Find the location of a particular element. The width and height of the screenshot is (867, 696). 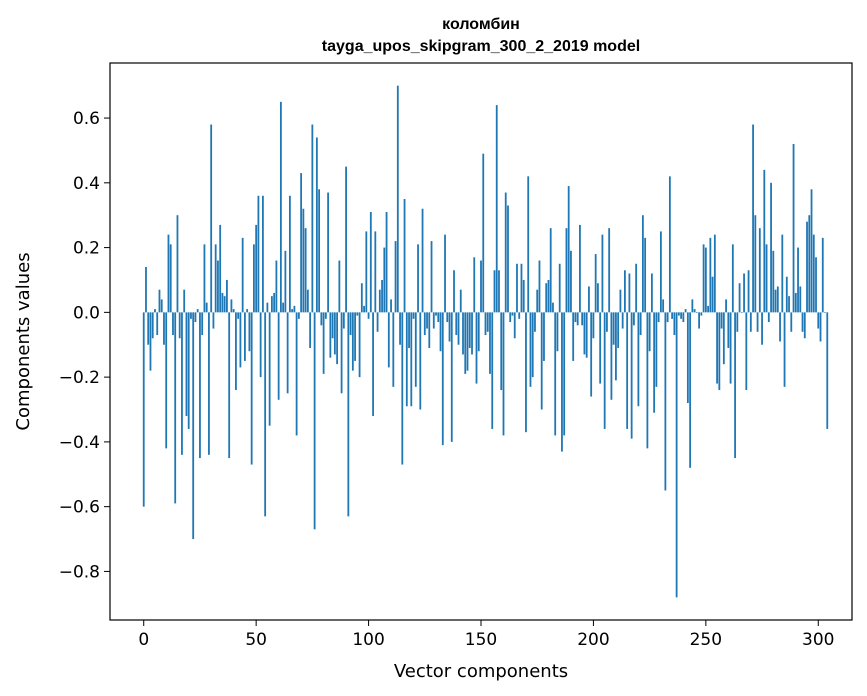

chart-subtitle: tayga_upos_skipgram_300_2_2019 model is located at coordinates (481, 46).